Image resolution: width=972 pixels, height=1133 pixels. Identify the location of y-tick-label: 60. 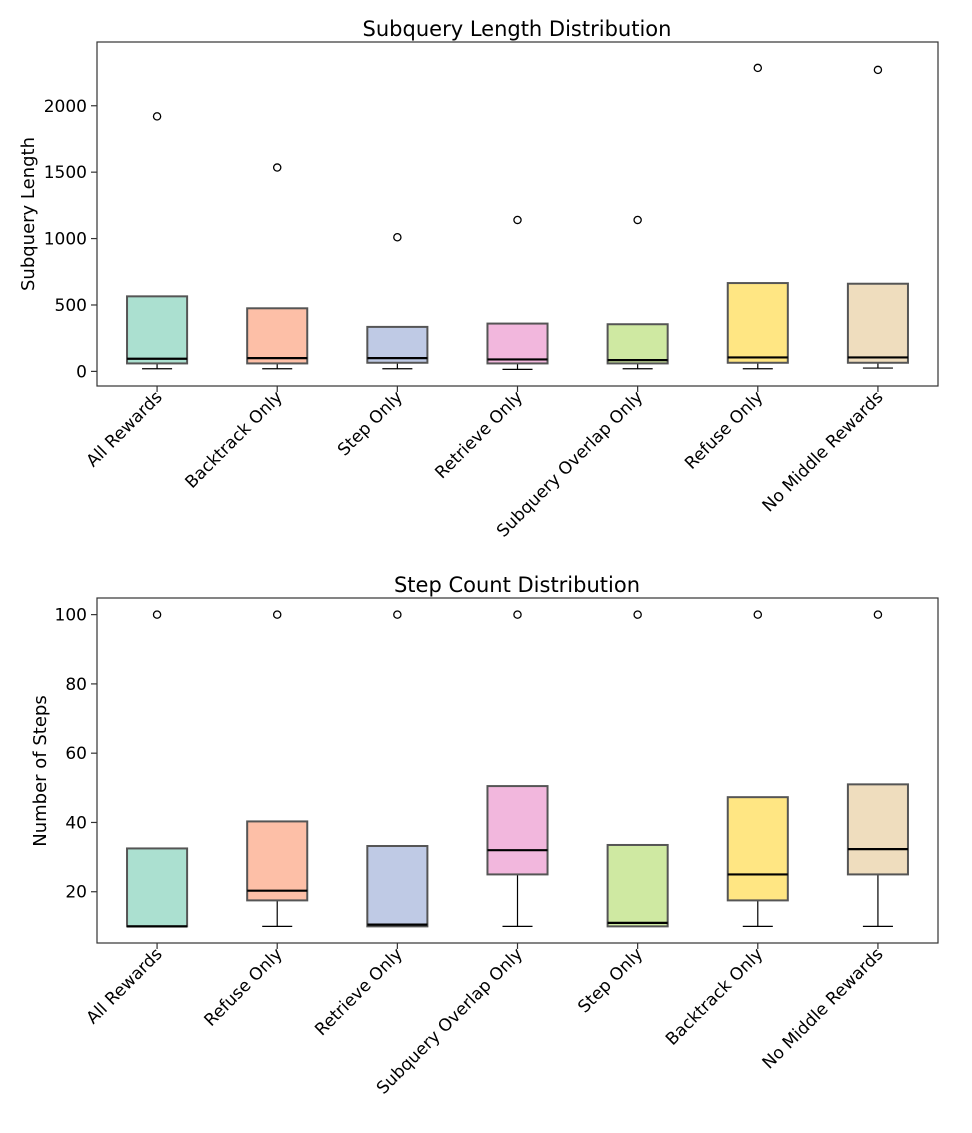
(76, 754).